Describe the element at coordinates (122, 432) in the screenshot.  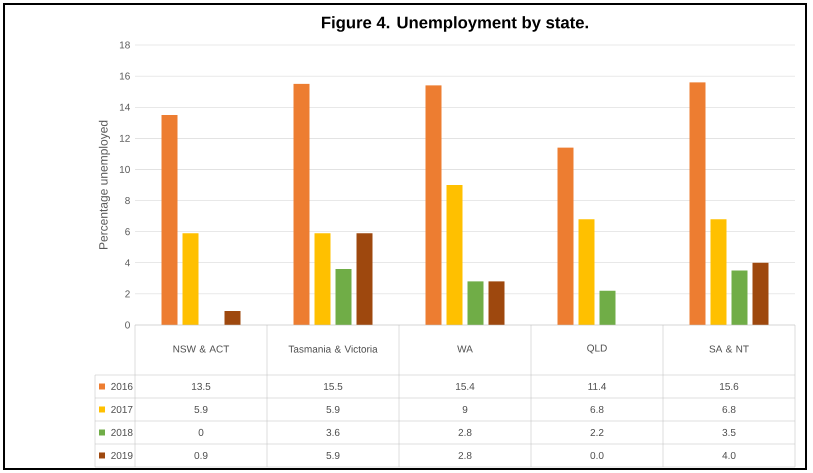
I see `legend-label: 2018` at that location.